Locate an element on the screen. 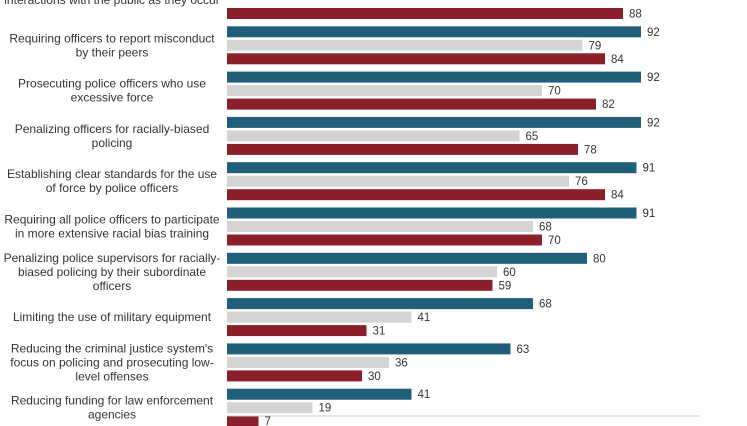  value-label-2-series-2: 82 is located at coordinates (608, 105).